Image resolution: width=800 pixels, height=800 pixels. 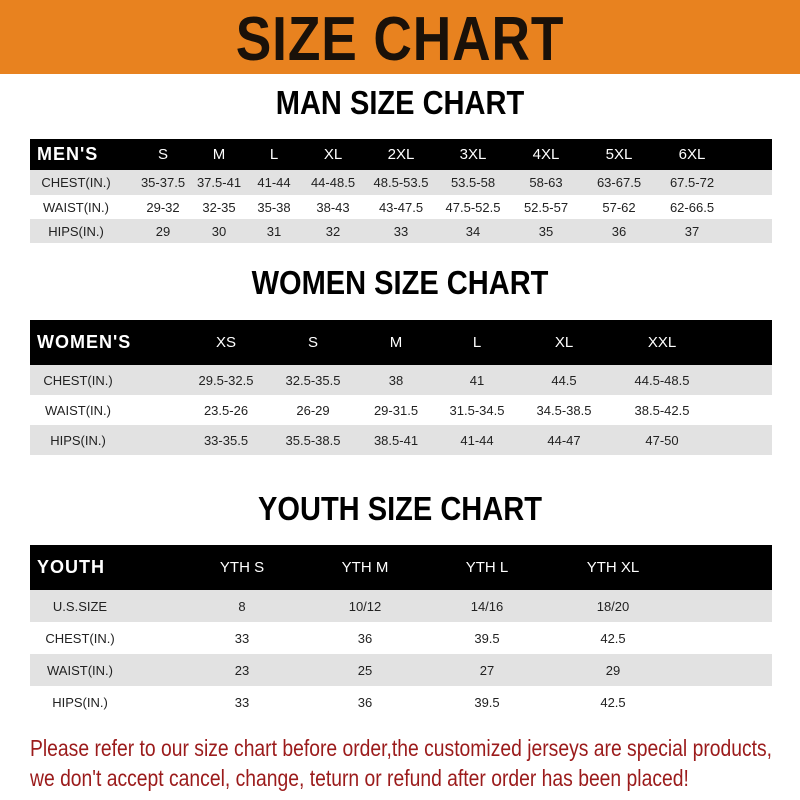 I want to click on men-header-row: MEN'S S M L XL 2XL 3XL 4XL 5XL 6XL, so click(x=401, y=154).